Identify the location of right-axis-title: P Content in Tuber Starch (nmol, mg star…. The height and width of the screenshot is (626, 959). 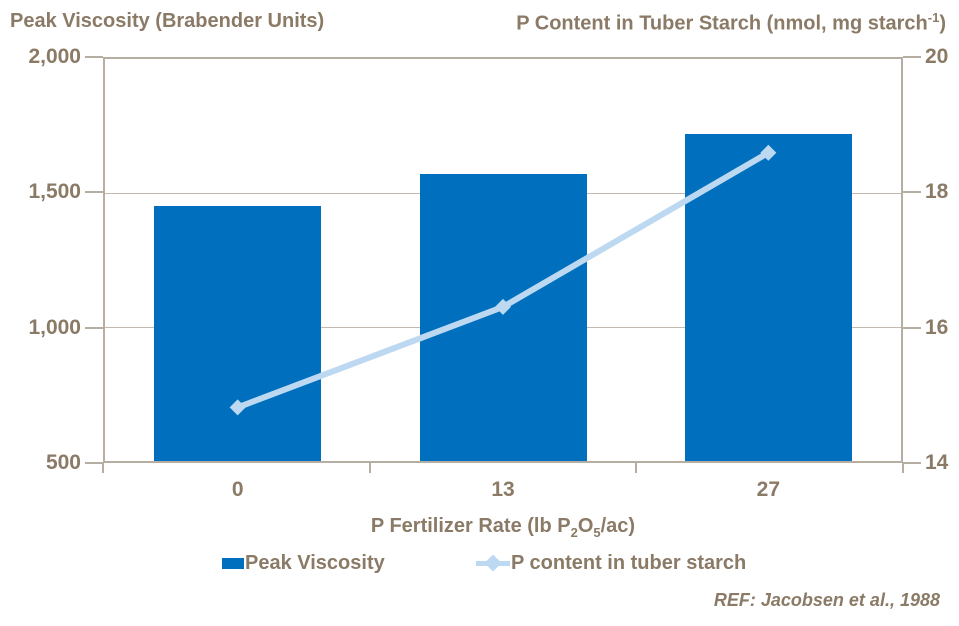
(731, 23).